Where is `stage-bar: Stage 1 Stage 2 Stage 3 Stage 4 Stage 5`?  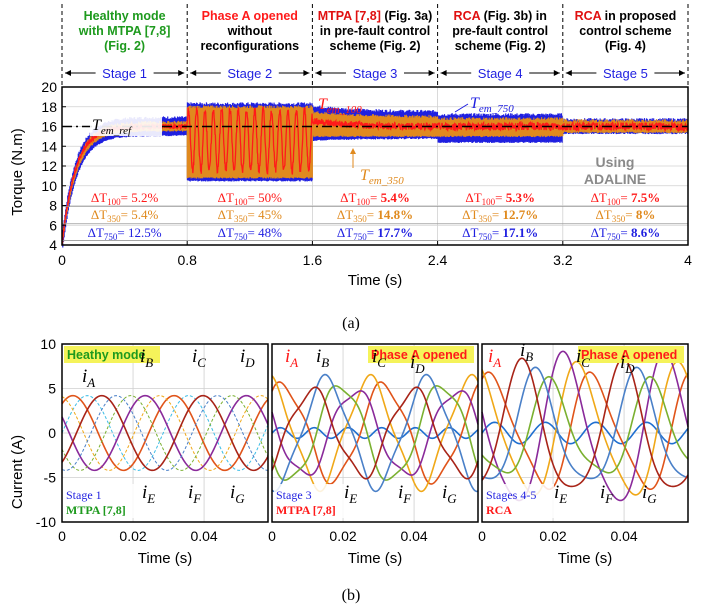
stage-bar: Stage 1 Stage 2 Stage 3 Stage 4 Stage 5 is located at coordinates (375, 45).